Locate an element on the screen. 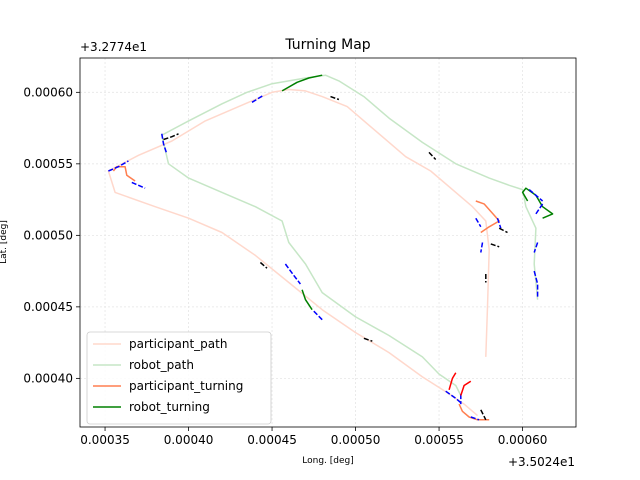 Image resolution: width=640 pixels, height=480 pixels. legend-label-robot-path: robot_path is located at coordinates (161, 365).